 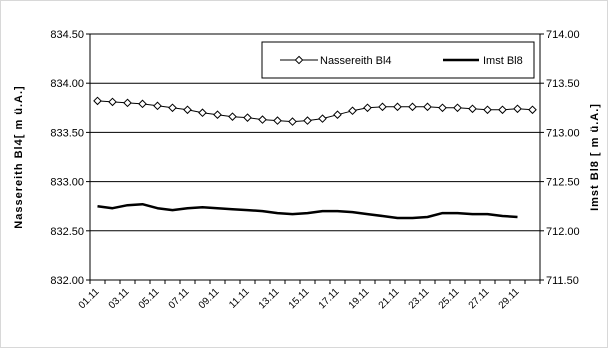 What do you see at coordinates (398, 60) in the screenshot?
I see `legend: Nassereith Bl4 Imst Bl8` at bounding box center [398, 60].